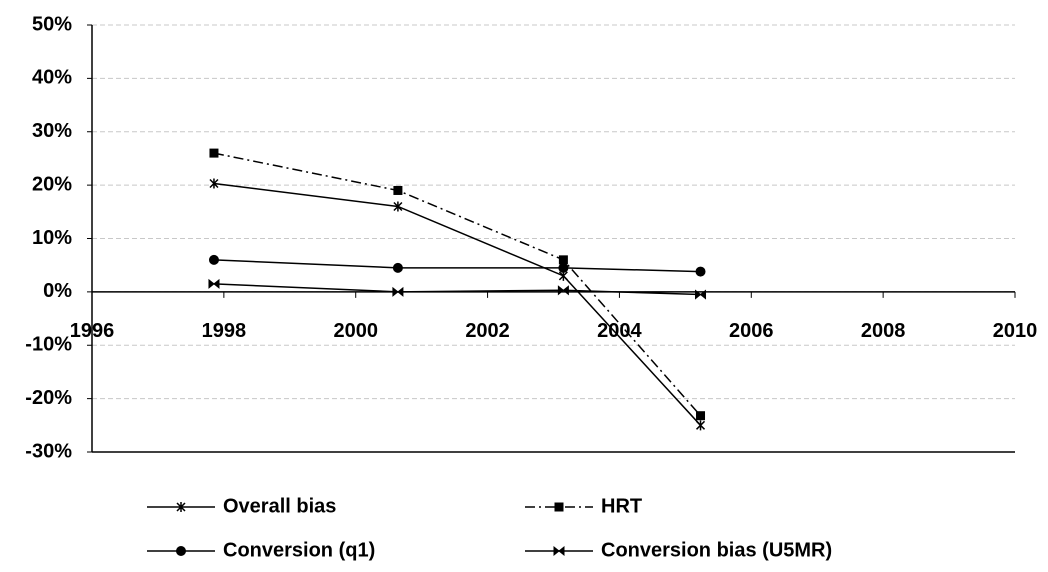 This screenshot has height=572, width=1048. What do you see at coordinates (355, 331) in the screenshot?
I see `x-tick-label: 2000` at bounding box center [355, 331].